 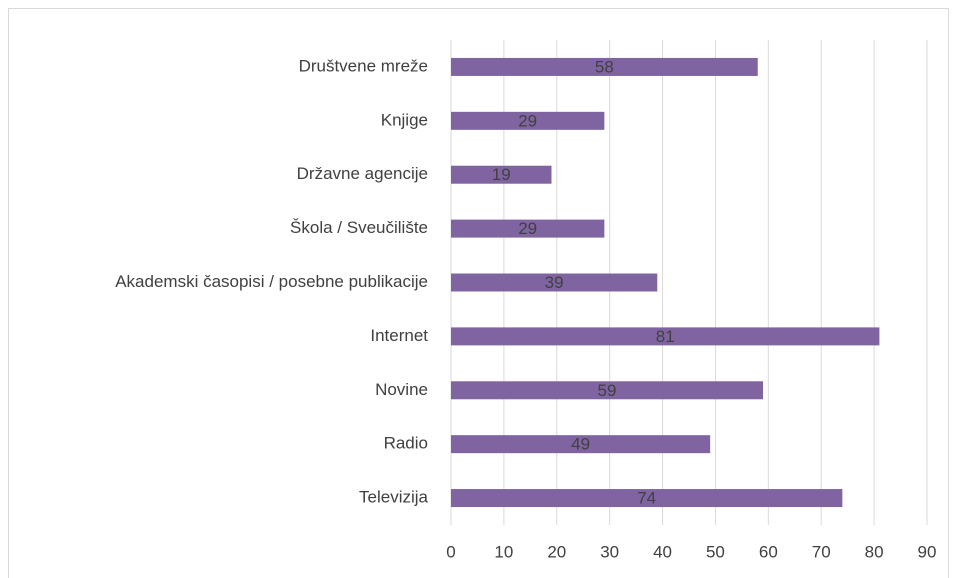 What do you see at coordinates (768, 551) in the screenshot?
I see `x-tick-label: 60` at bounding box center [768, 551].